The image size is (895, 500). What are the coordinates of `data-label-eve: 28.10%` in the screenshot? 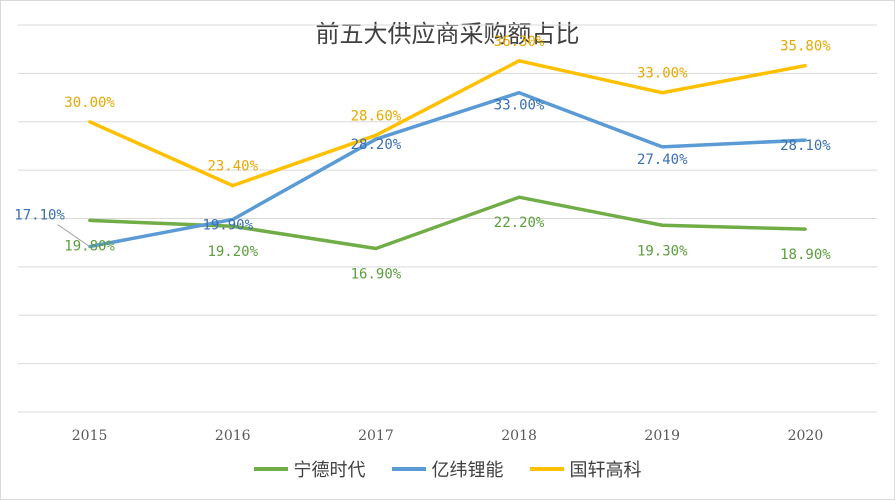 It's located at (805, 146).